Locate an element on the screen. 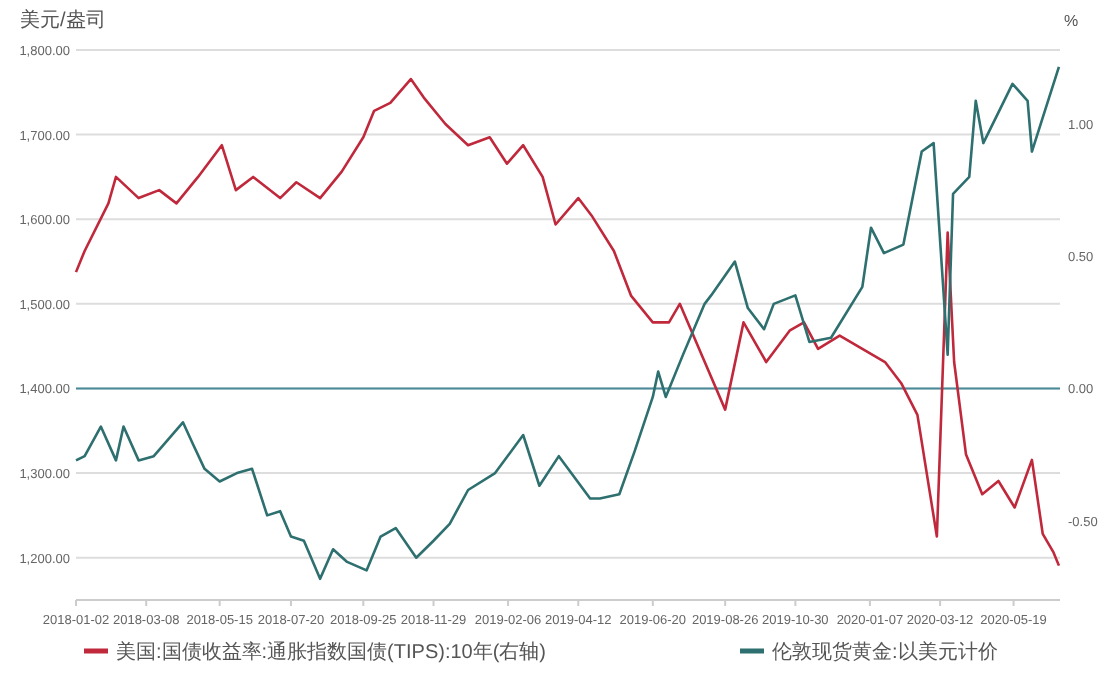 Image resolution: width=1100 pixels, height=676 pixels. legend-label: 伦敦现货黄金:以美元计价 is located at coordinates (885, 652).